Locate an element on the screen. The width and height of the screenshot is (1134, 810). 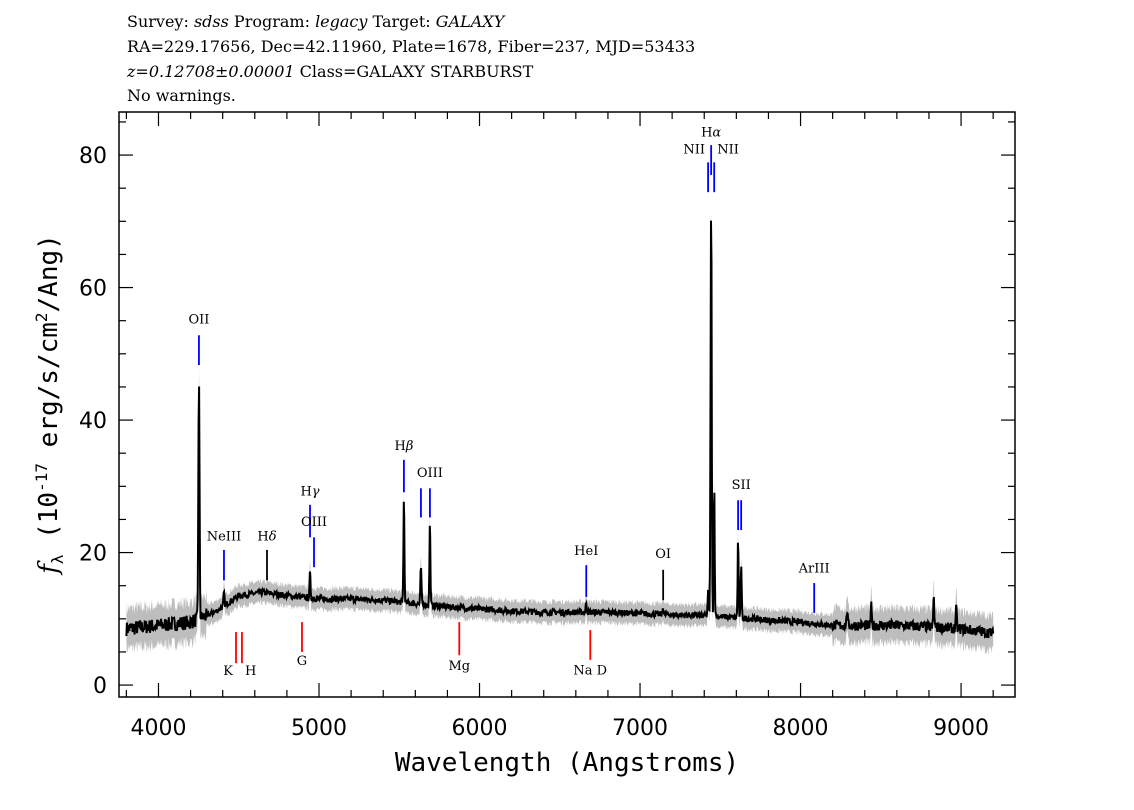
line-label: SII is located at coordinates (741, 485).